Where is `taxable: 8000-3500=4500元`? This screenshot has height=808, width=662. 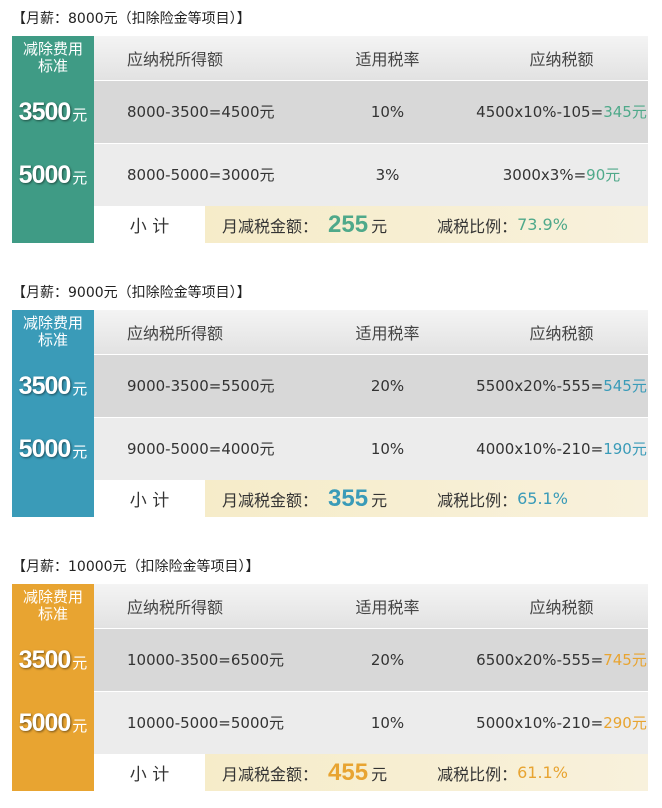
taxable: 8000-3500=4500元 is located at coordinates (201, 112).